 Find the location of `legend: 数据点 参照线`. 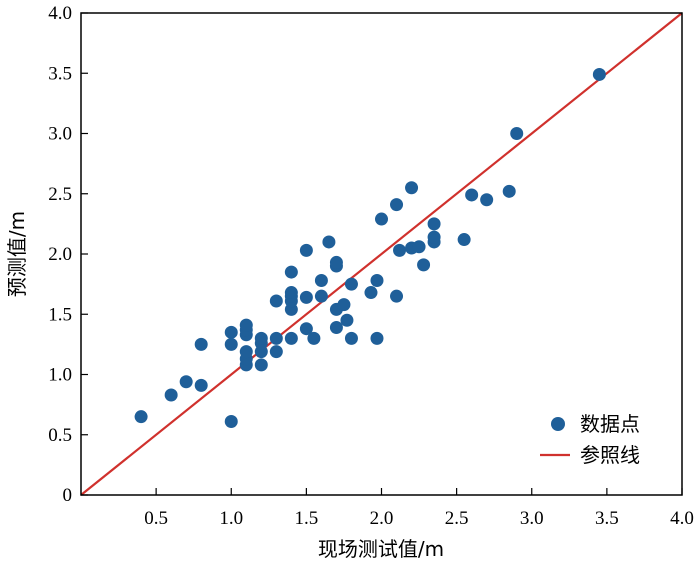

legend: 数据点 参照线 is located at coordinates (590, 439).